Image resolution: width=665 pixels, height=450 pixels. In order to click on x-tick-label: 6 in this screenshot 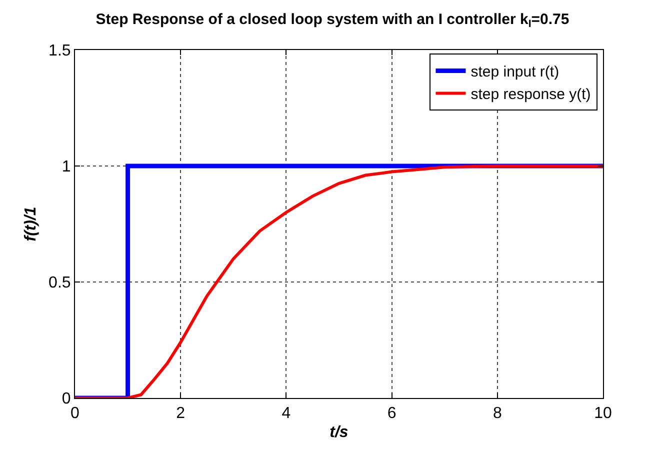, I will do `click(391, 413)`.